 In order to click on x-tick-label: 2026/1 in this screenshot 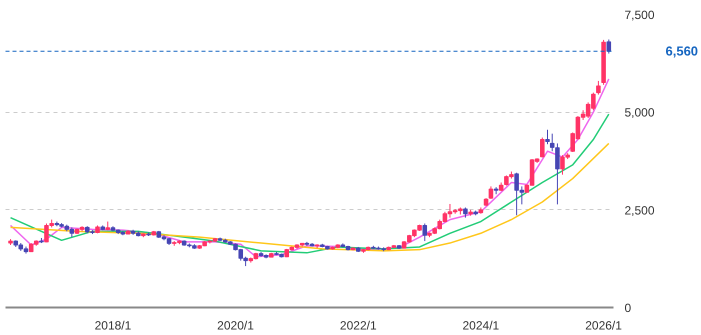, I will do `click(603, 325)`.